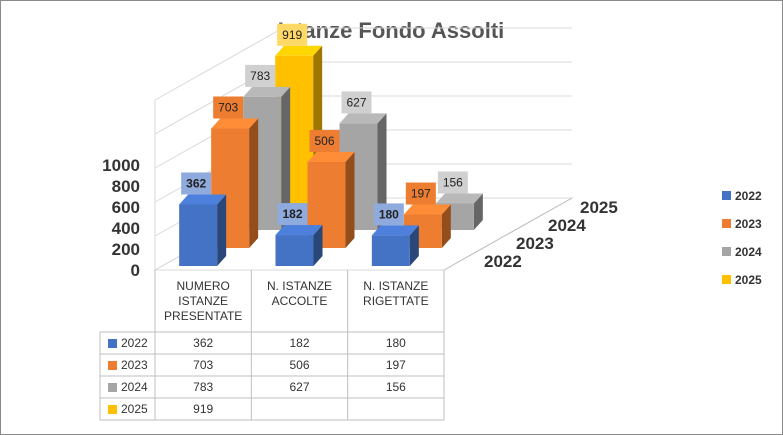 The width and height of the screenshot is (783, 435). Describe the element at coordinates (748, 224) in the screenshot. I see `legend-label: 2023` at that location.